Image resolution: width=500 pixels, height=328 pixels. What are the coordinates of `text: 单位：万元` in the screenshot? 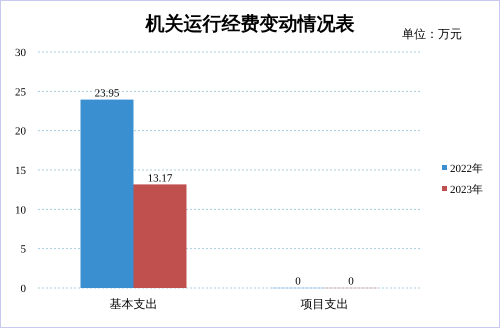 It's located at (432, 34).